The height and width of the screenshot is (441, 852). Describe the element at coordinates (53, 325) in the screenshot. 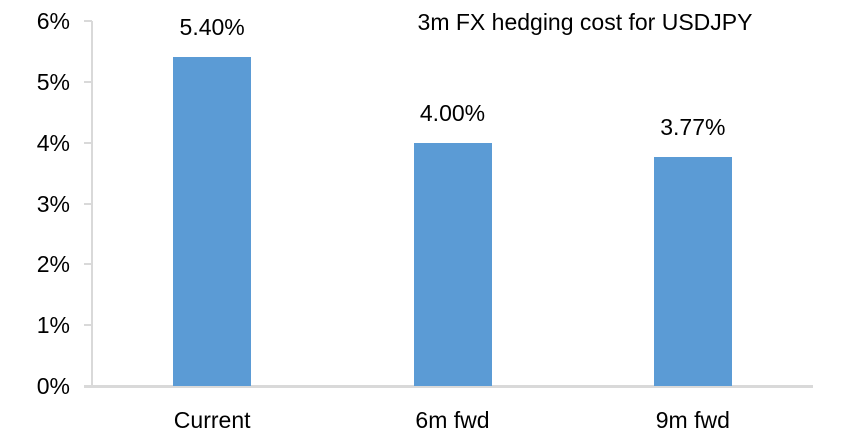

I see `y-axis-tick-label: 1%` at that location.